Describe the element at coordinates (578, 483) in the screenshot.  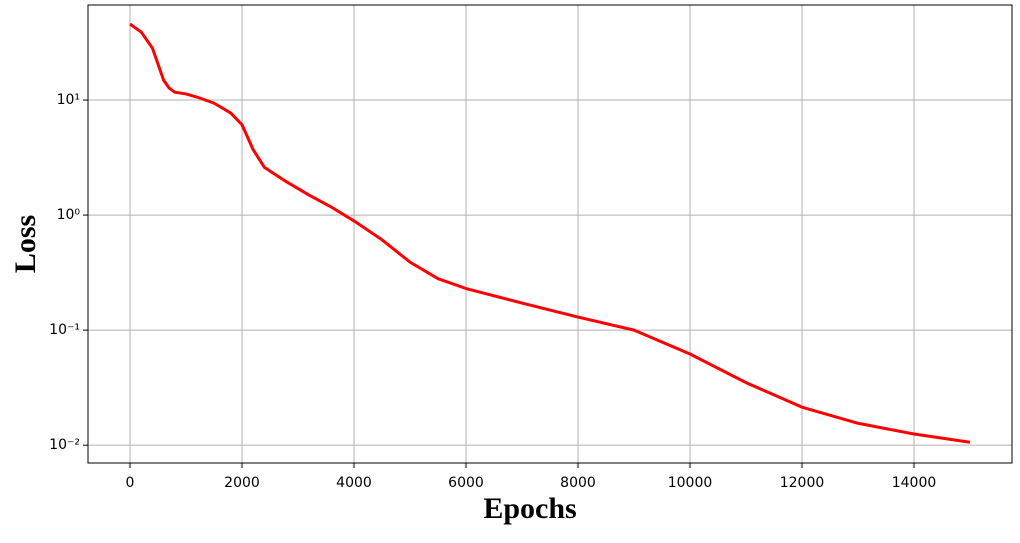
I see `x-tick-label: 8000` at that location.